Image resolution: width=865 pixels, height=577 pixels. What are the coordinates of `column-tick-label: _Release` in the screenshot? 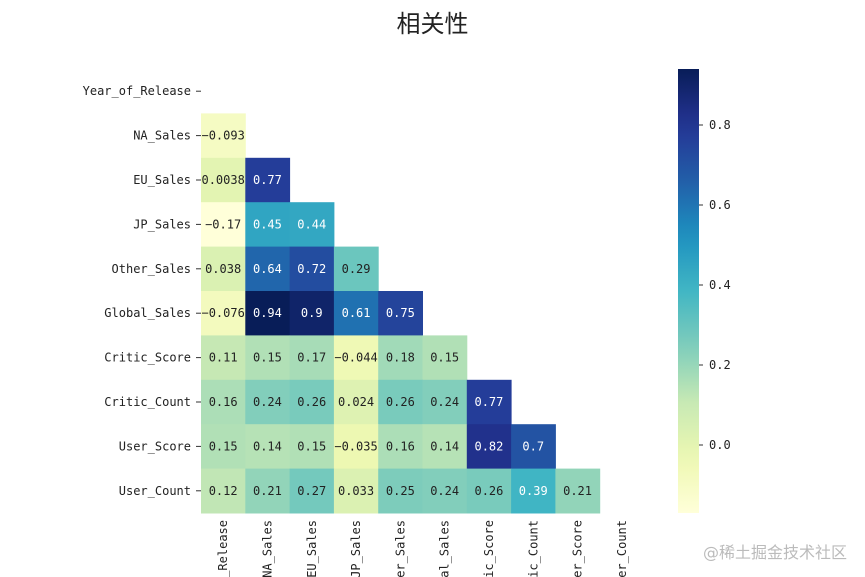 It's located at (223, 548).